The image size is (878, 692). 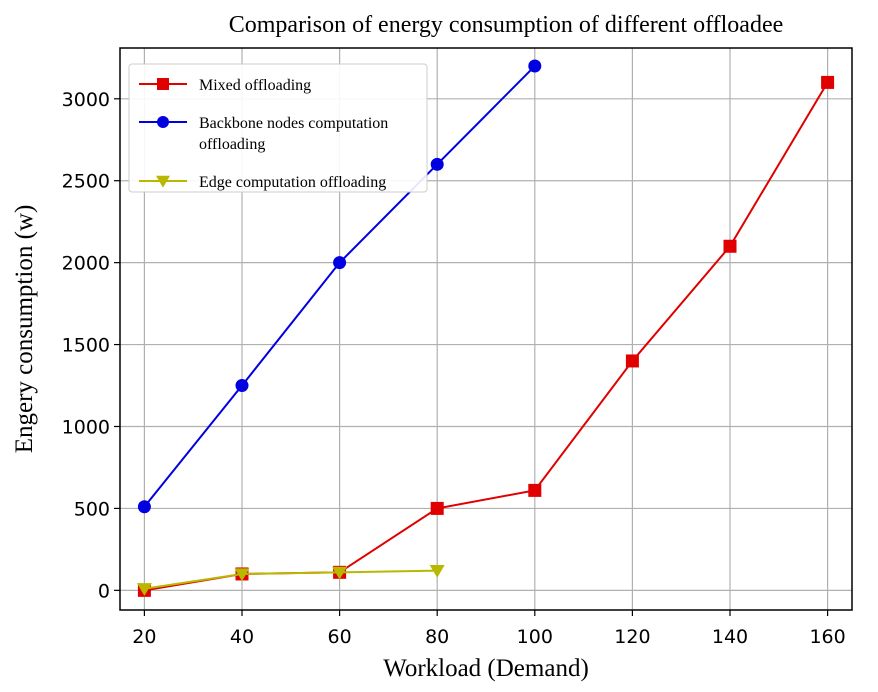 I want to click on legend-label: offloading, so click(x=232, y=144).